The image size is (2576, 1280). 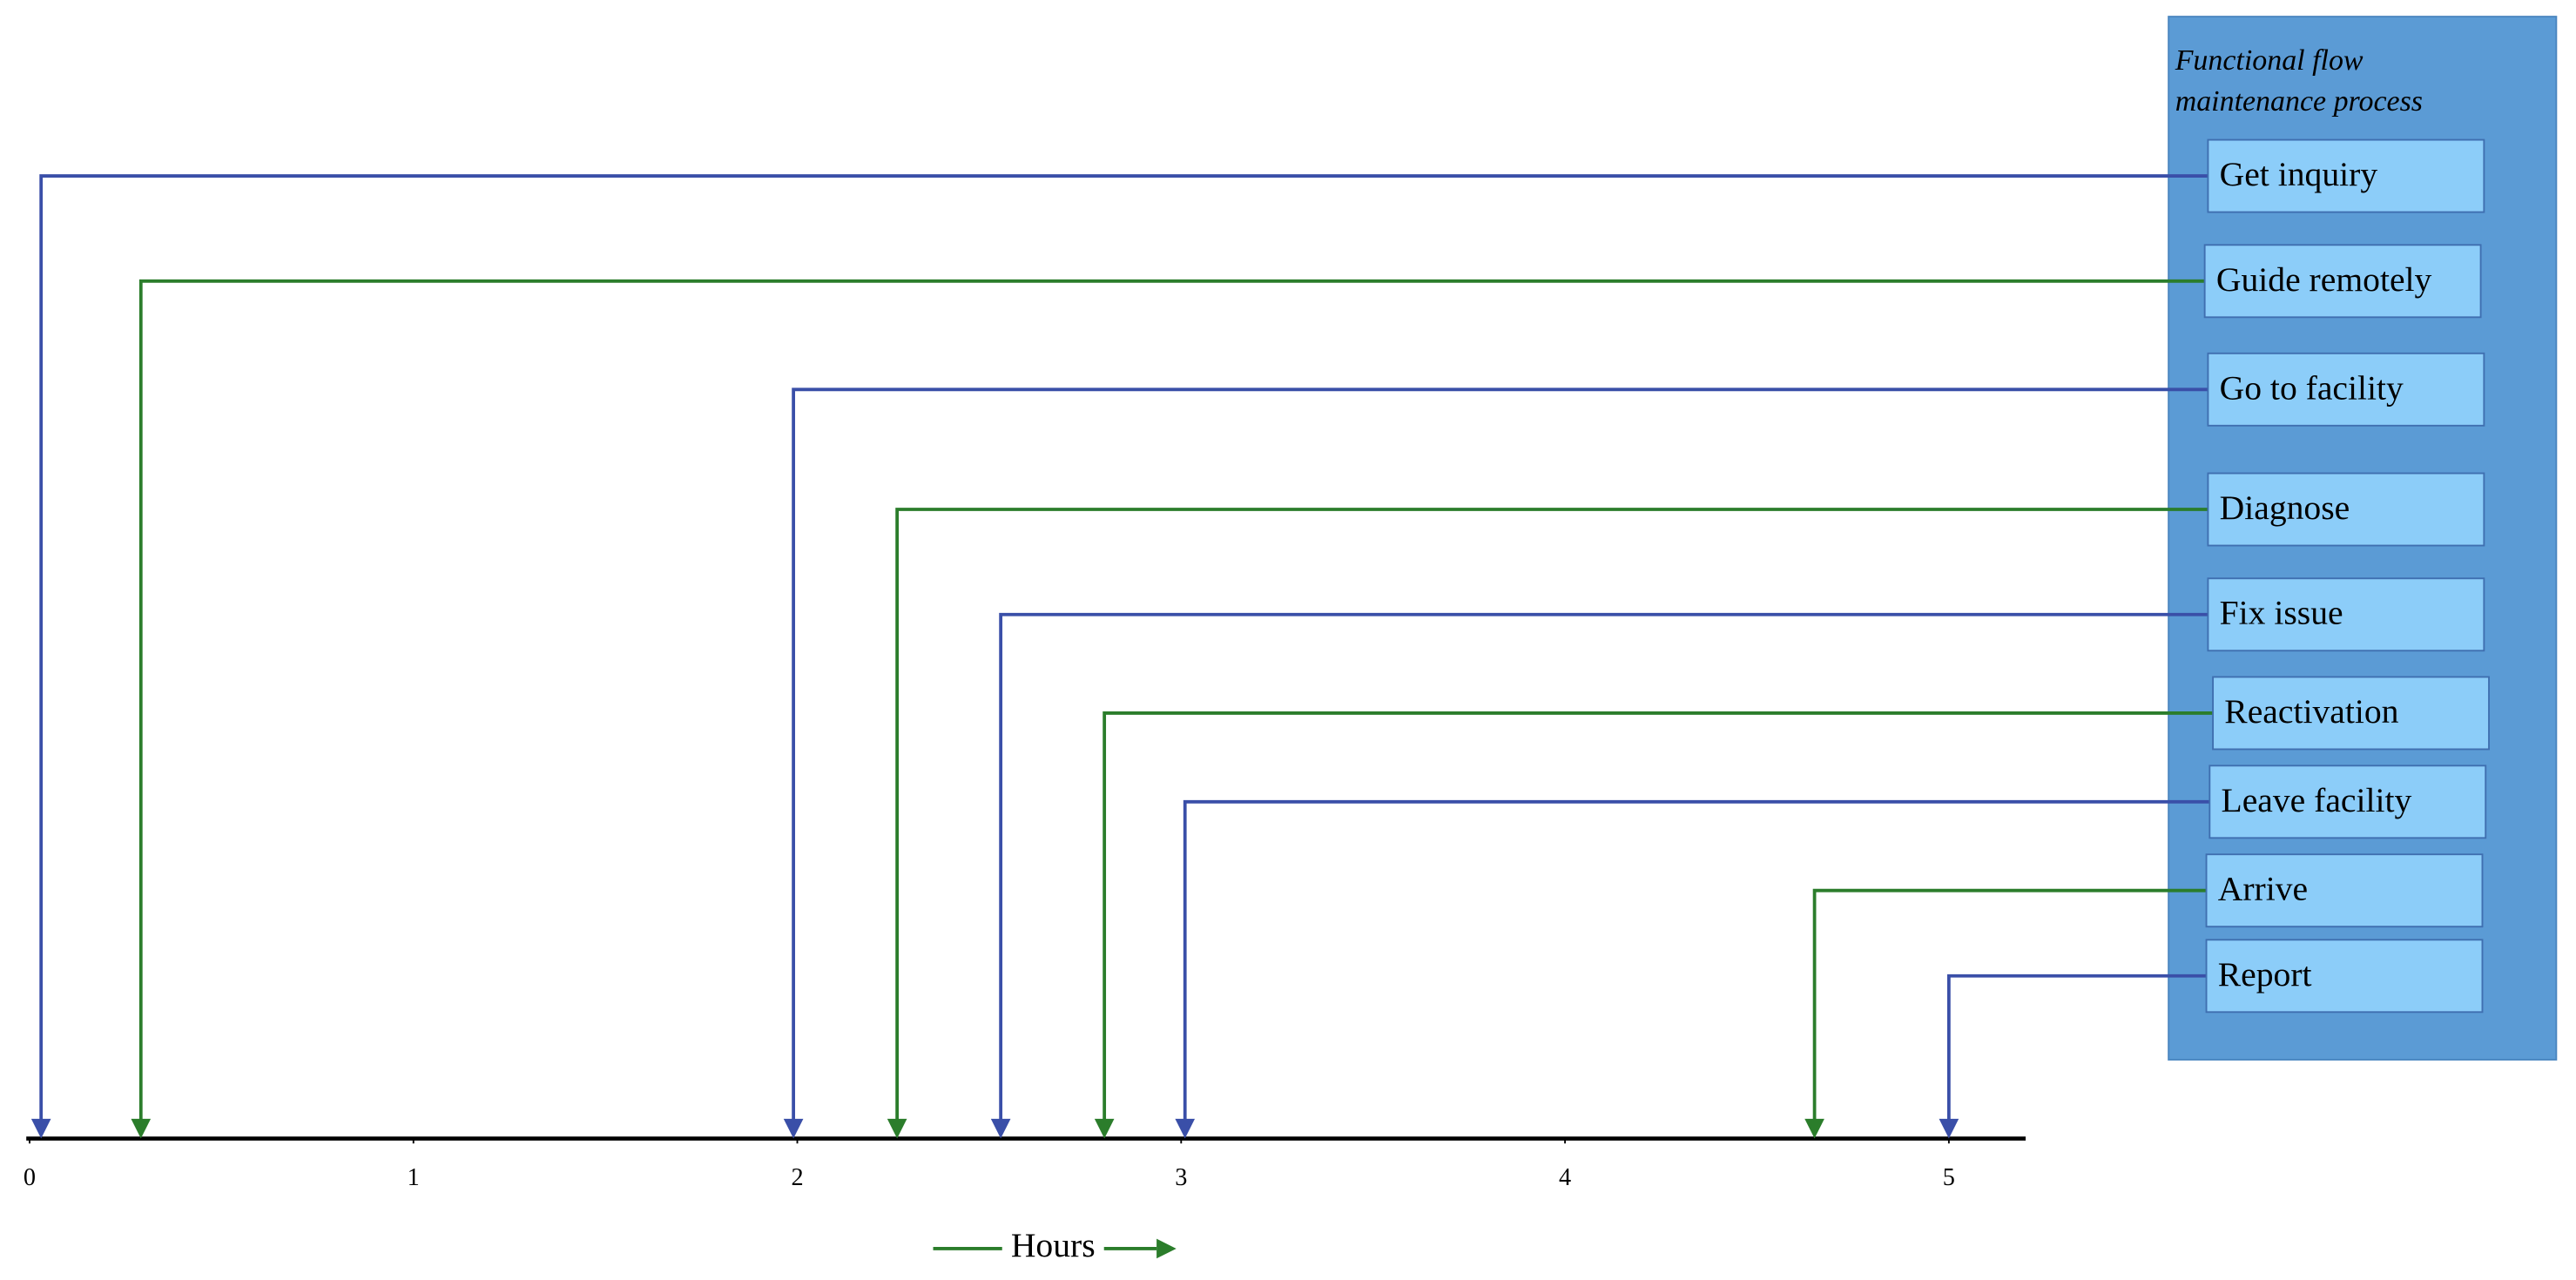 What do you see at coordinates (1565, 1177) in the screenshot?
I see `x-tick-label: 4` at bounding box center [1565, 1177].